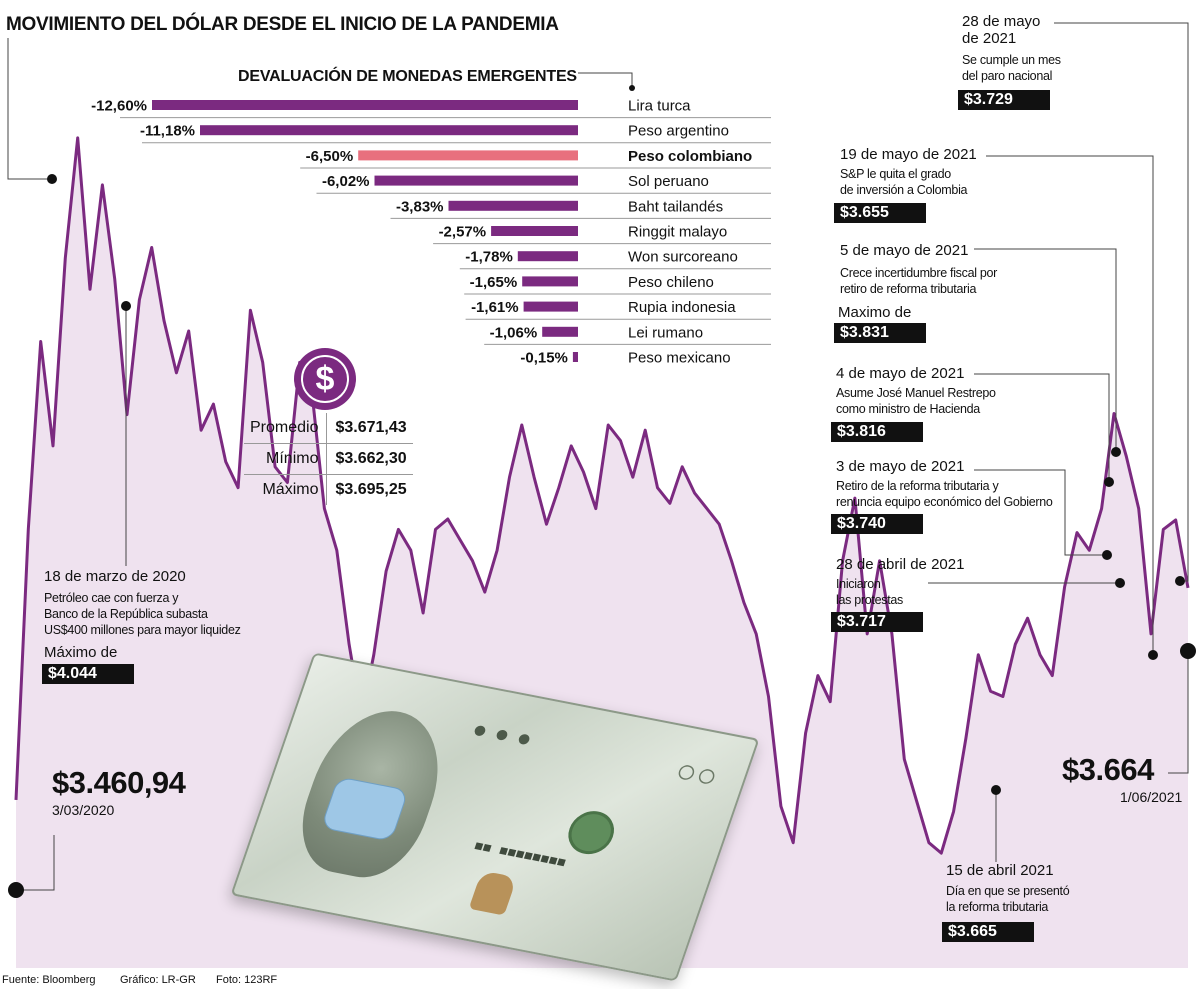  I want to click on bar-value-label: -3,83%, so click(420, 206).